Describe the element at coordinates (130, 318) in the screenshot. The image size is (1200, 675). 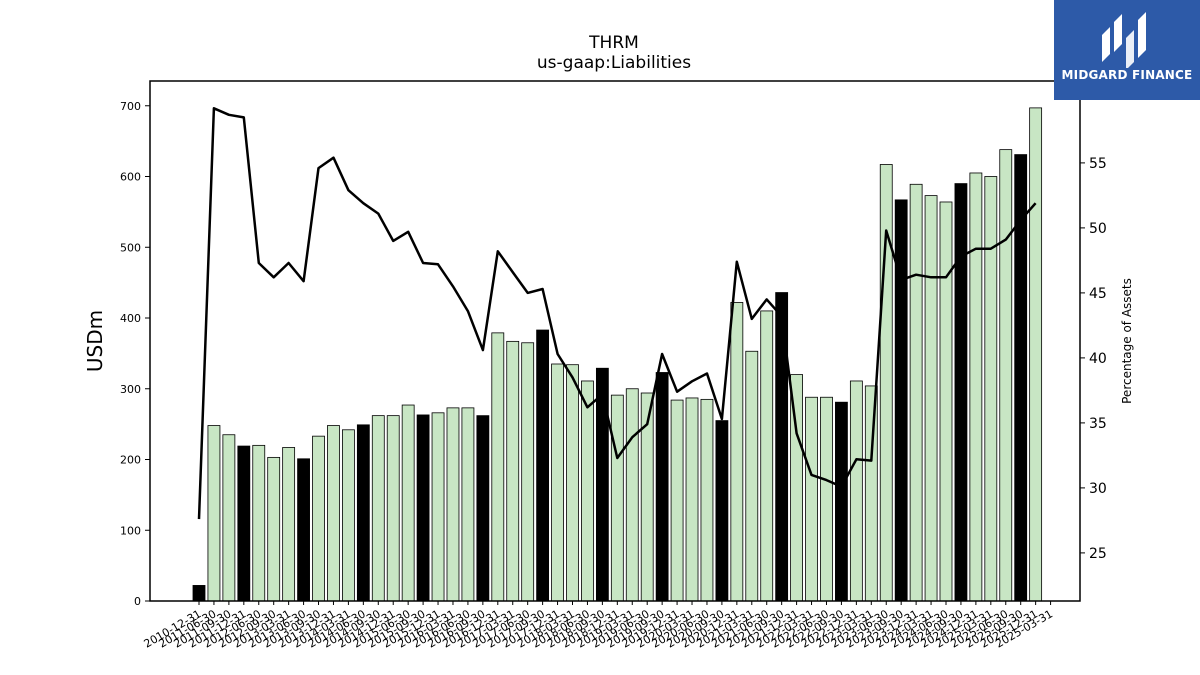
I see `y-tick-label: 400` at that location.